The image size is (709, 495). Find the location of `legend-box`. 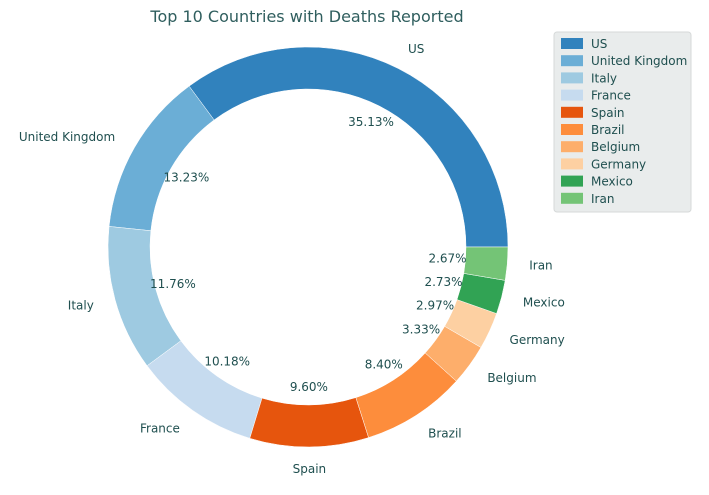

legend-box is located at coordinates (622, 122).